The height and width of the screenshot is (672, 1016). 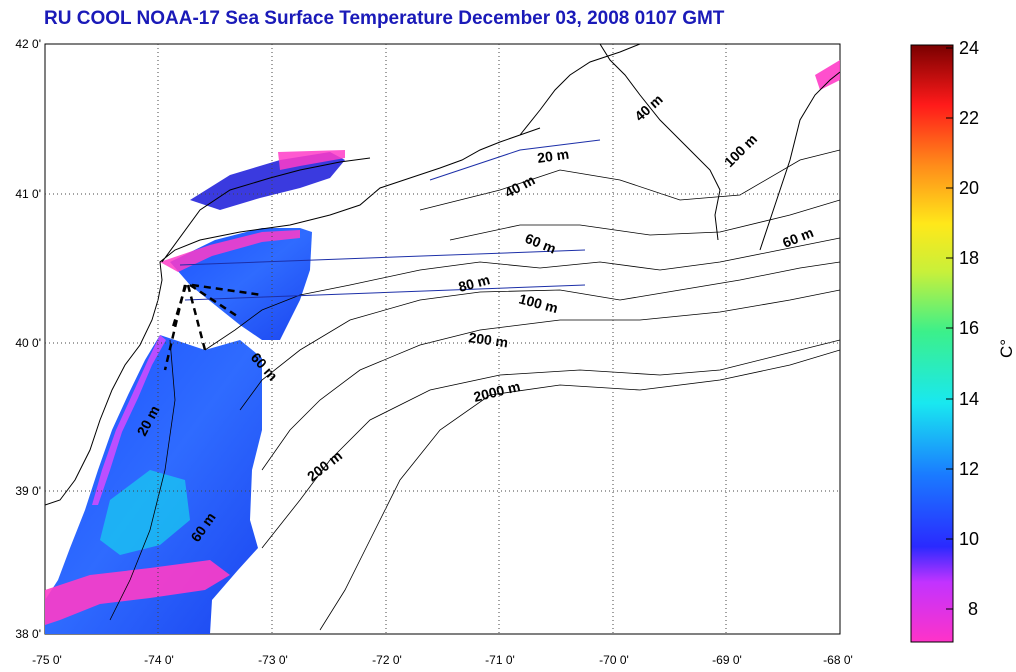 I want to click on lon-label: -74 0', so click(x=159, y=660).